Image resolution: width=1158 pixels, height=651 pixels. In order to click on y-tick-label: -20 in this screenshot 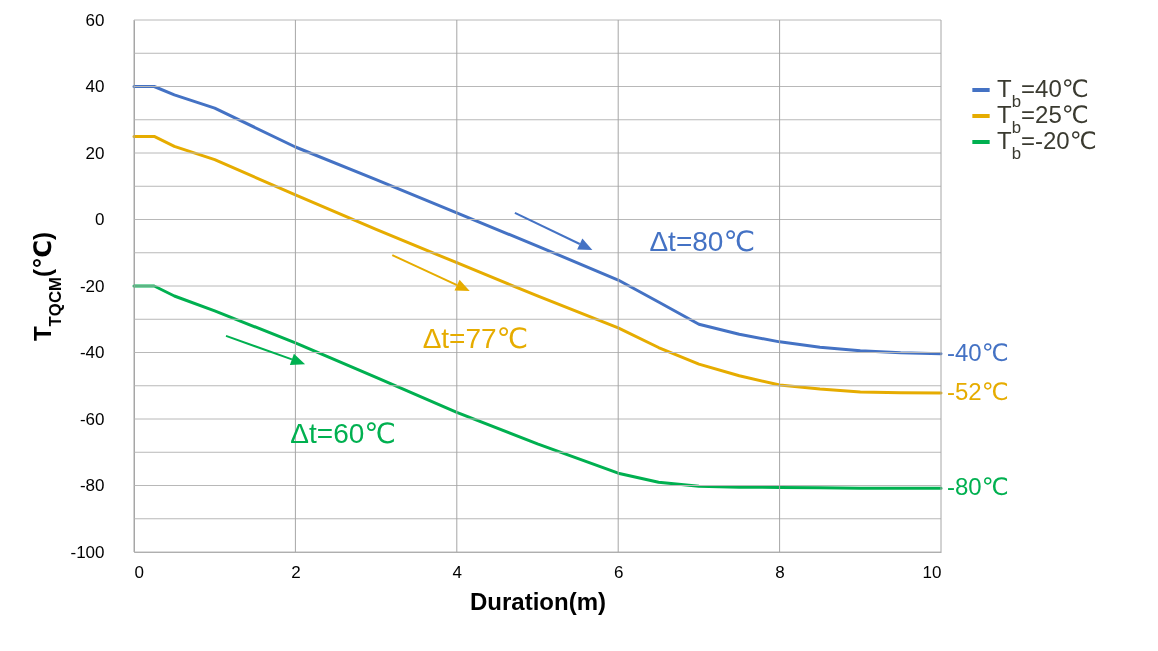, I will do `click(92, 286)`.